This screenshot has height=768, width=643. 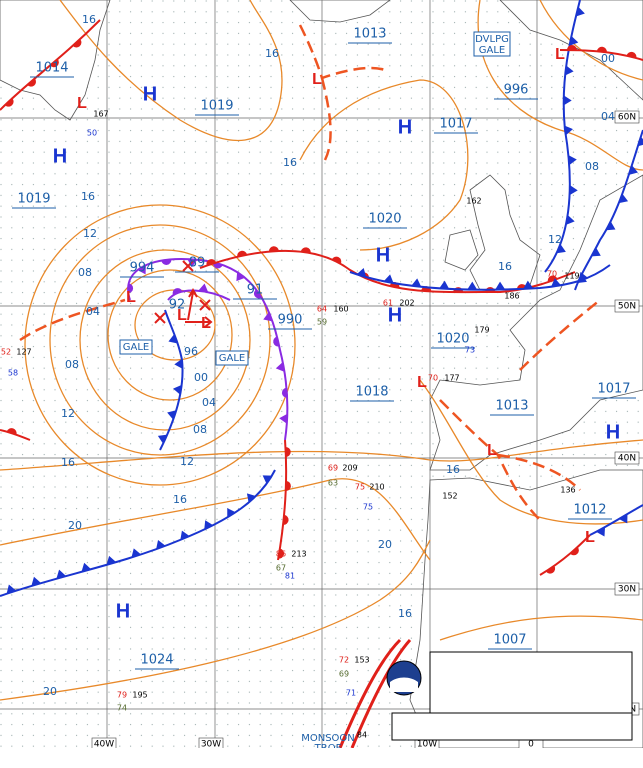 What do you see at coordinates (322, 309) in the screenshot?
I see `station-value: 64` at bounding box center [322, 309].